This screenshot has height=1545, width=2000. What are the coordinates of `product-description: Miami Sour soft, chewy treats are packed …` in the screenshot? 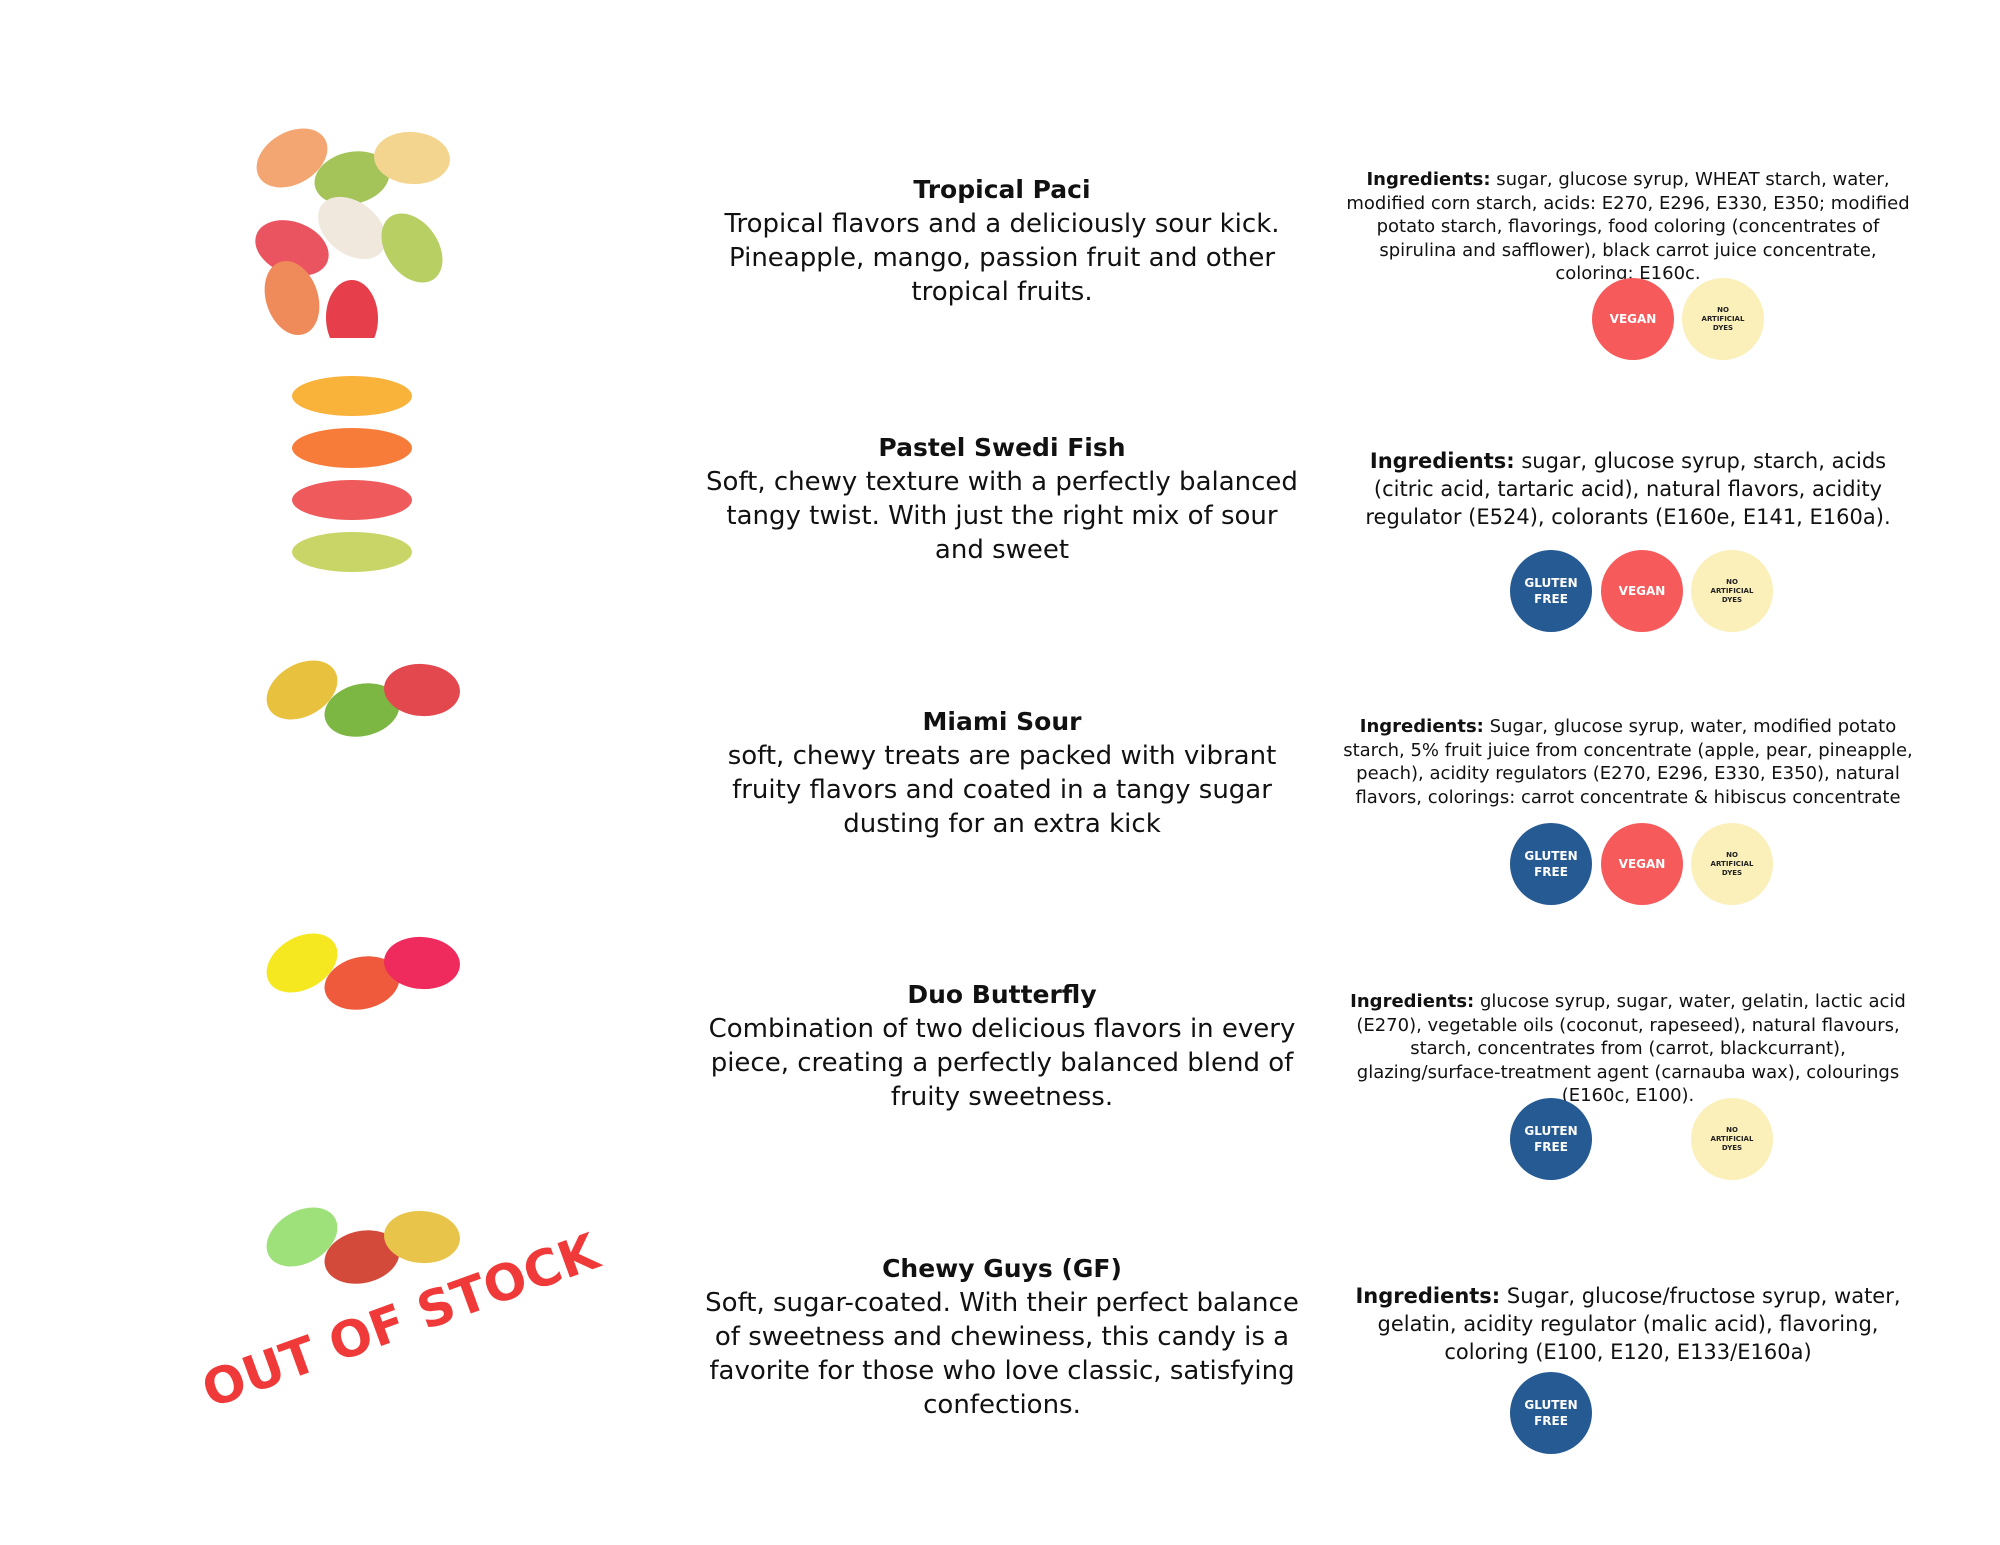 It's located at (1002, 773).